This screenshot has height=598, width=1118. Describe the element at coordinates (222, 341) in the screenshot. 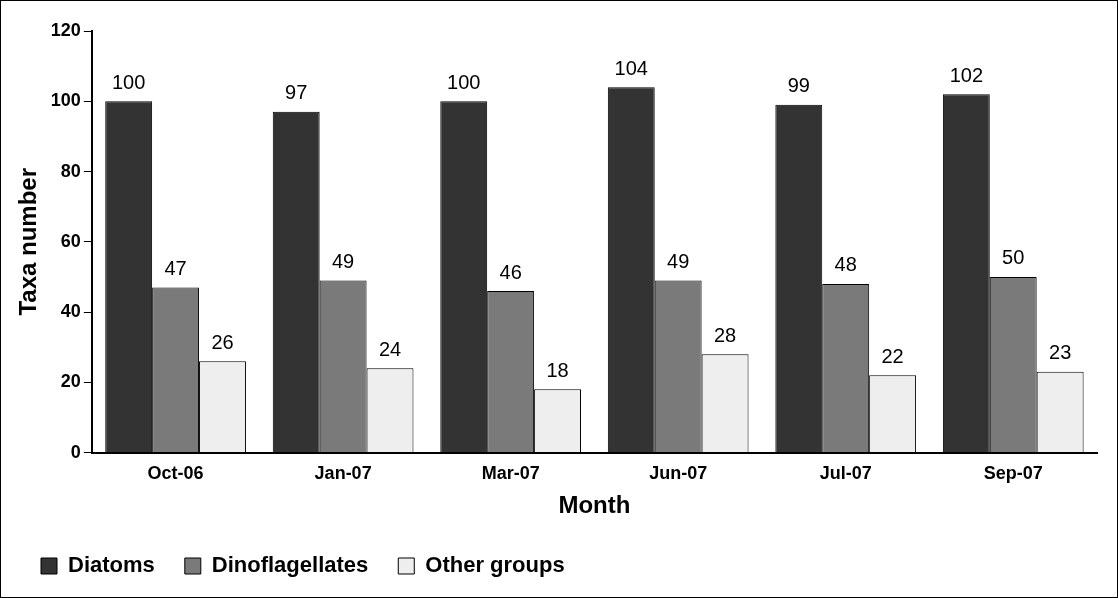

I see `data-label: 26` at that location.